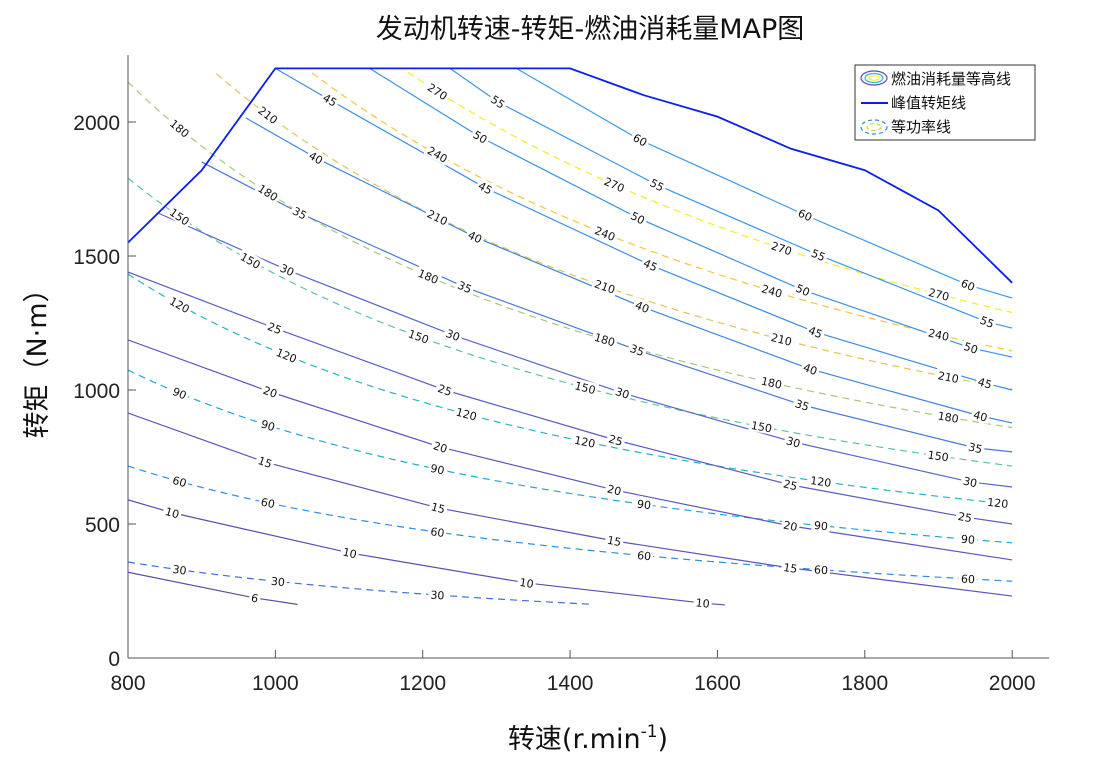 This screenshot has height=762, width=1103. What do you see at coordinates (275, 683) in the screenshot?
I see `x-tick-label: 1000` at bounding box center [275, 683].